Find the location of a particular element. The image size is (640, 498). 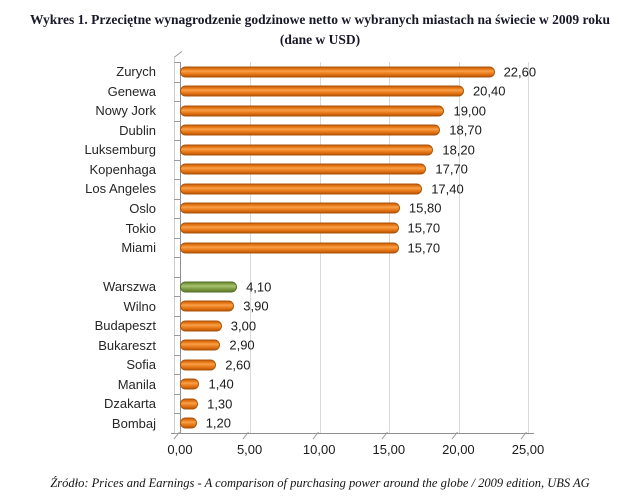

value-label: 17,40 is located at coordinates (447, 189).